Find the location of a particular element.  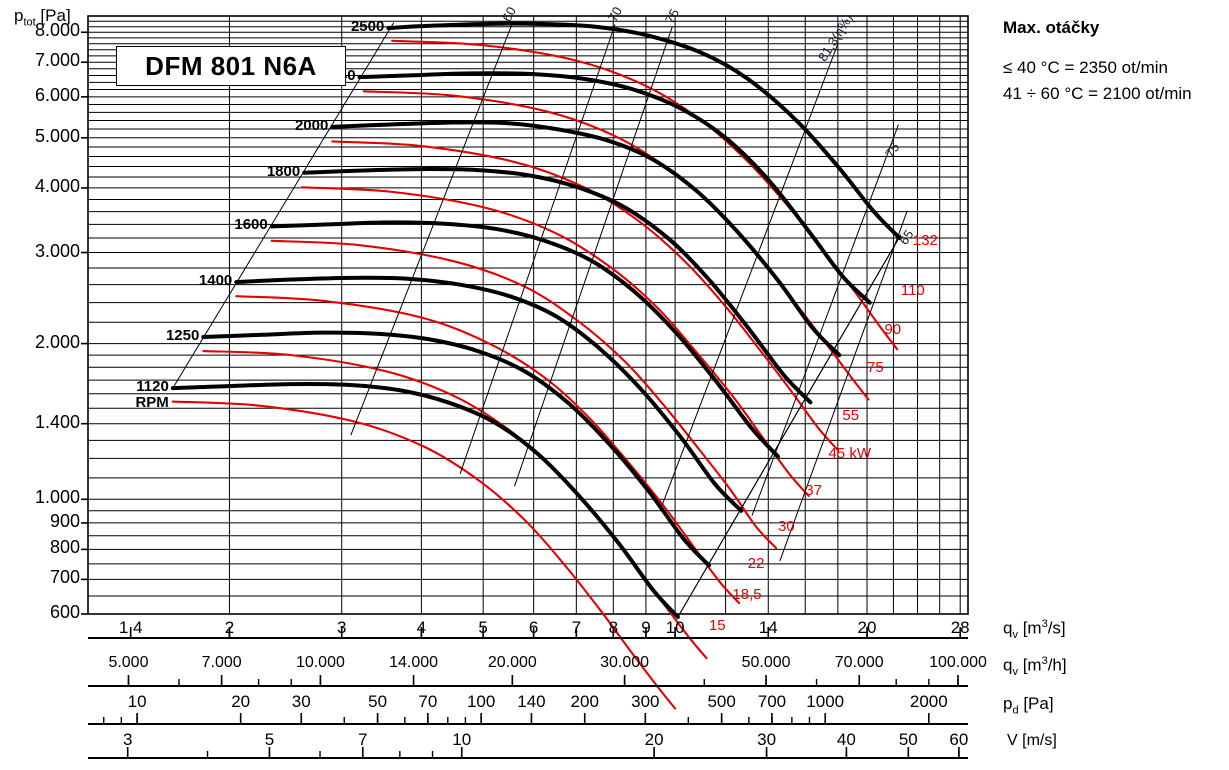

x-scale-2-tick-label: 10.000 is located at coordinates (320, 662).